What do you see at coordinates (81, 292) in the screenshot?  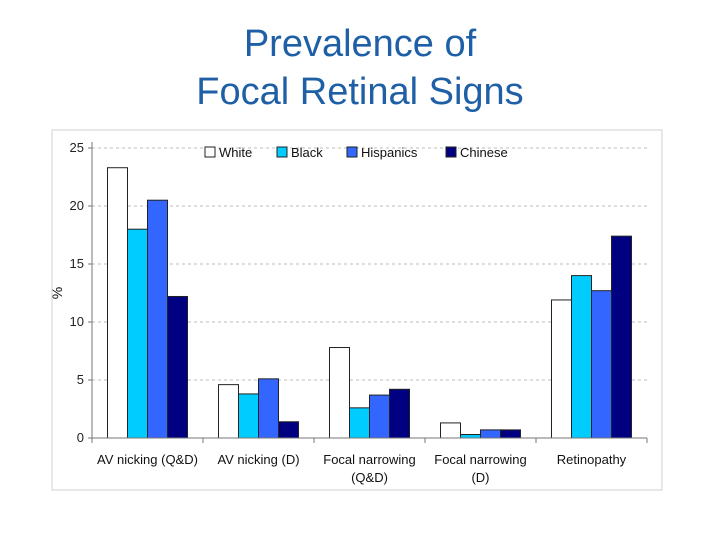 I see `y-axis-ticks: 0 5 10 15 20 25` at bounding box center [81, 292].